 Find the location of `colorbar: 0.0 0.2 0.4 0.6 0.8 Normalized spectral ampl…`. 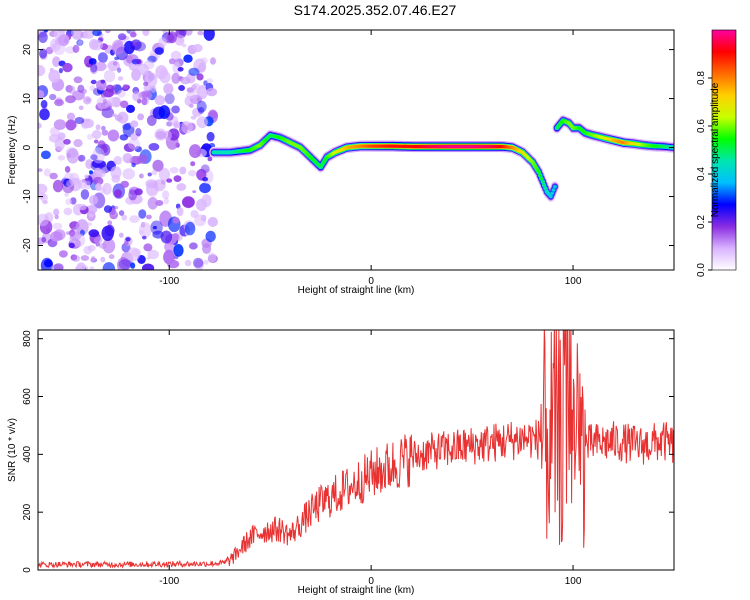

colorbar: 0.0 0.2 0.4 0.6 0.8 Normalized spectral ampl… is located at coordinates (716, 153).